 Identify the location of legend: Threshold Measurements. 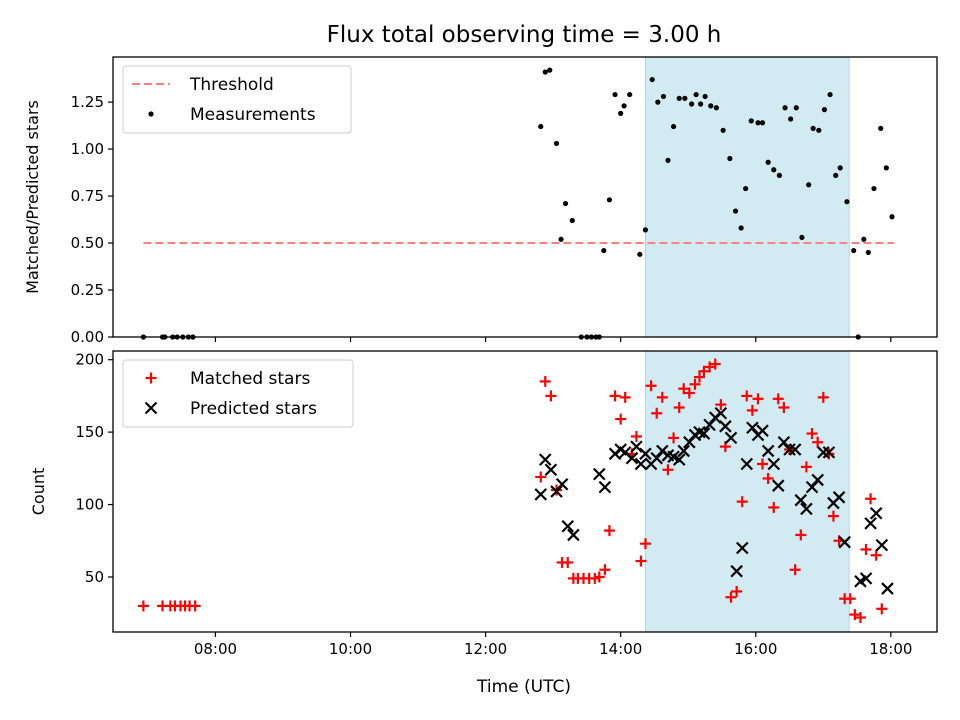
(237, 99).